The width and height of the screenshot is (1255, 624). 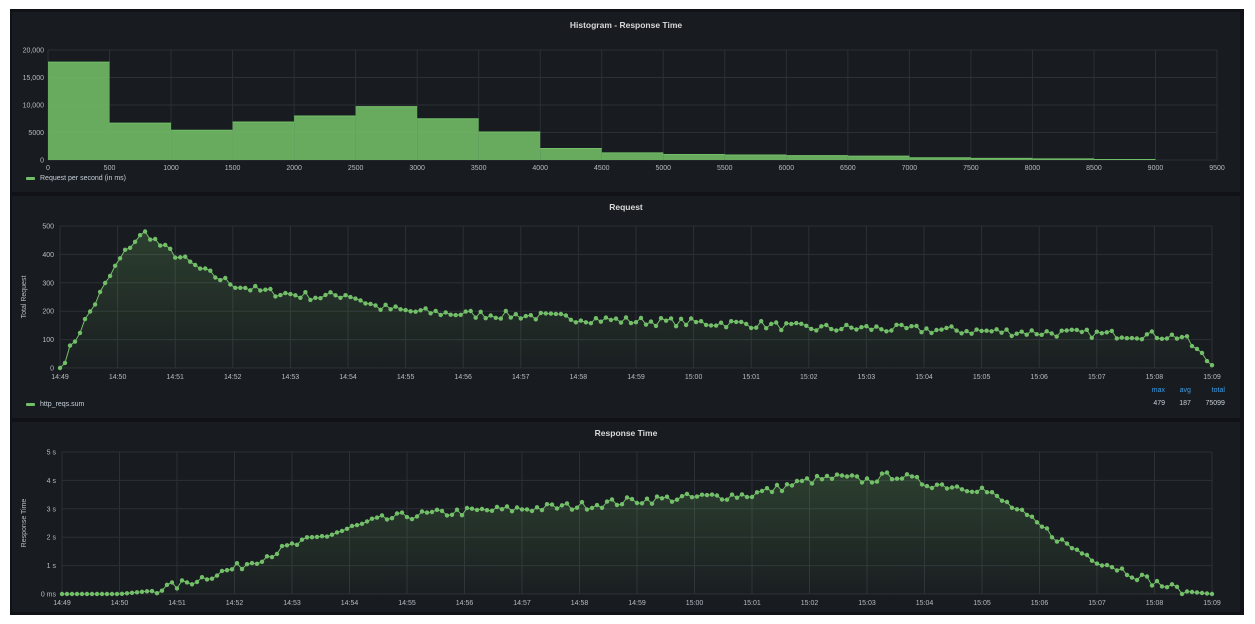 What do you see at coordinates (52, 369) in the screenshot?
I see `y-tick-label: 0` at bounding box center [52, 369].